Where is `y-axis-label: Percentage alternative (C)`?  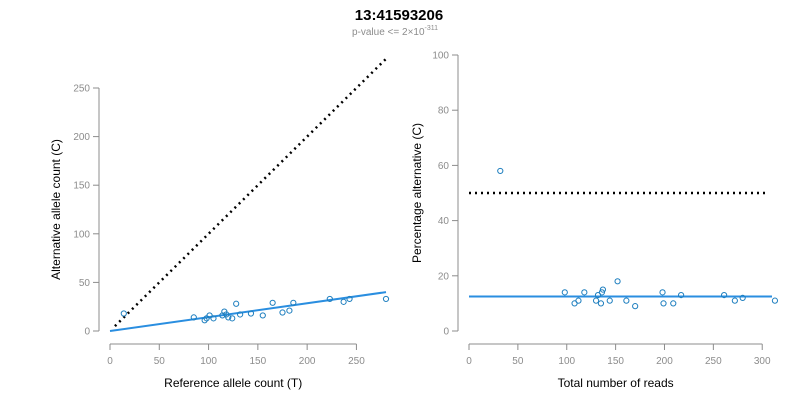 y-axis-label: Percentage alternative (C) is located at coordinates (417, 193).